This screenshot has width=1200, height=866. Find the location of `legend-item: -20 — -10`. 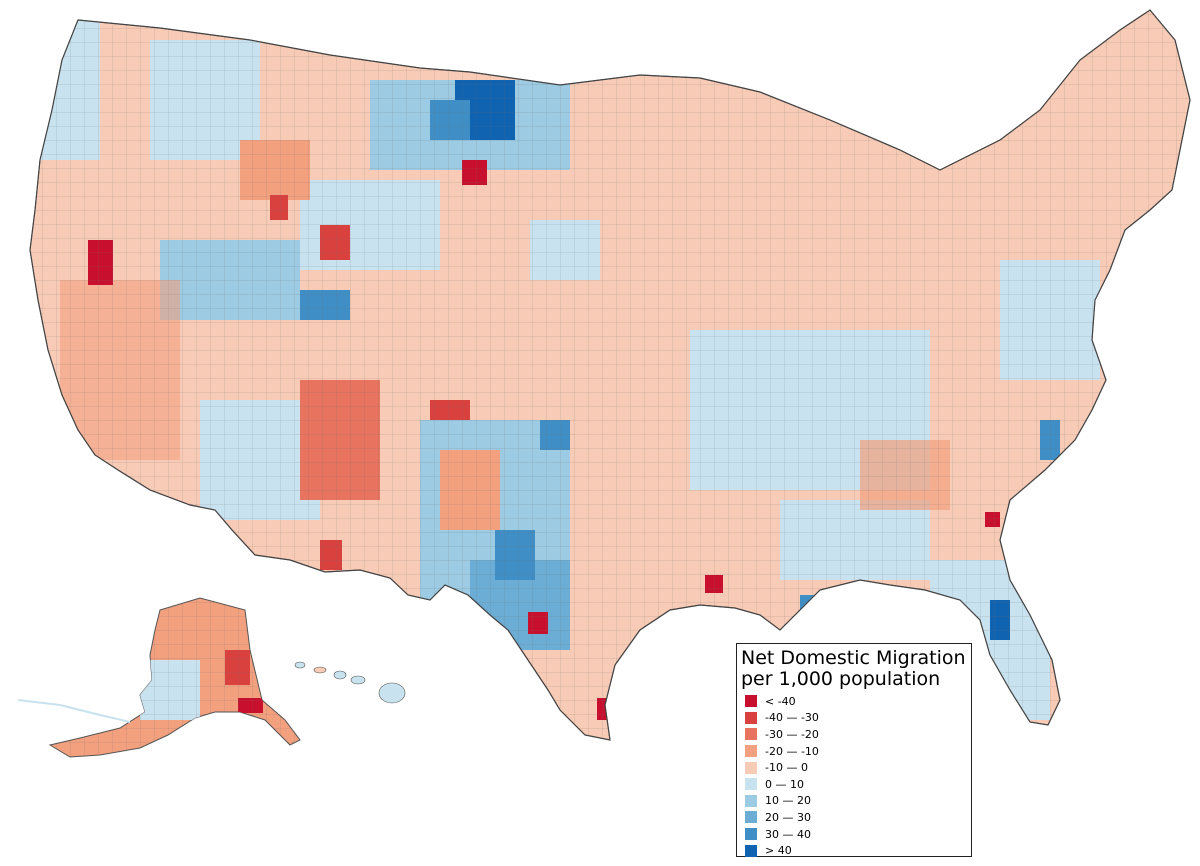

legend-item: -20 — -10 is located at coordinates (854, 751).